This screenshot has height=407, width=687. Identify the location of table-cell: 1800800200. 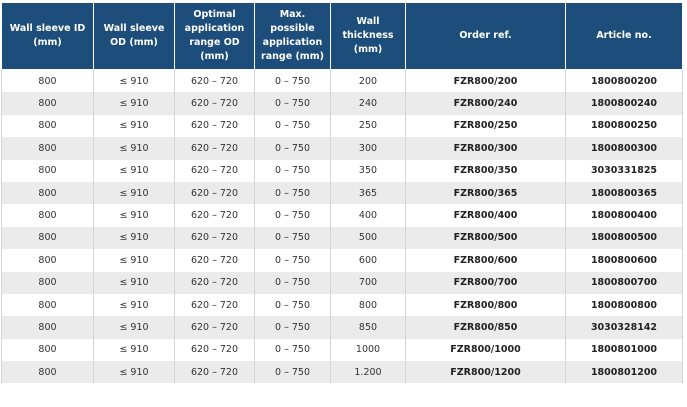
(624, 81).